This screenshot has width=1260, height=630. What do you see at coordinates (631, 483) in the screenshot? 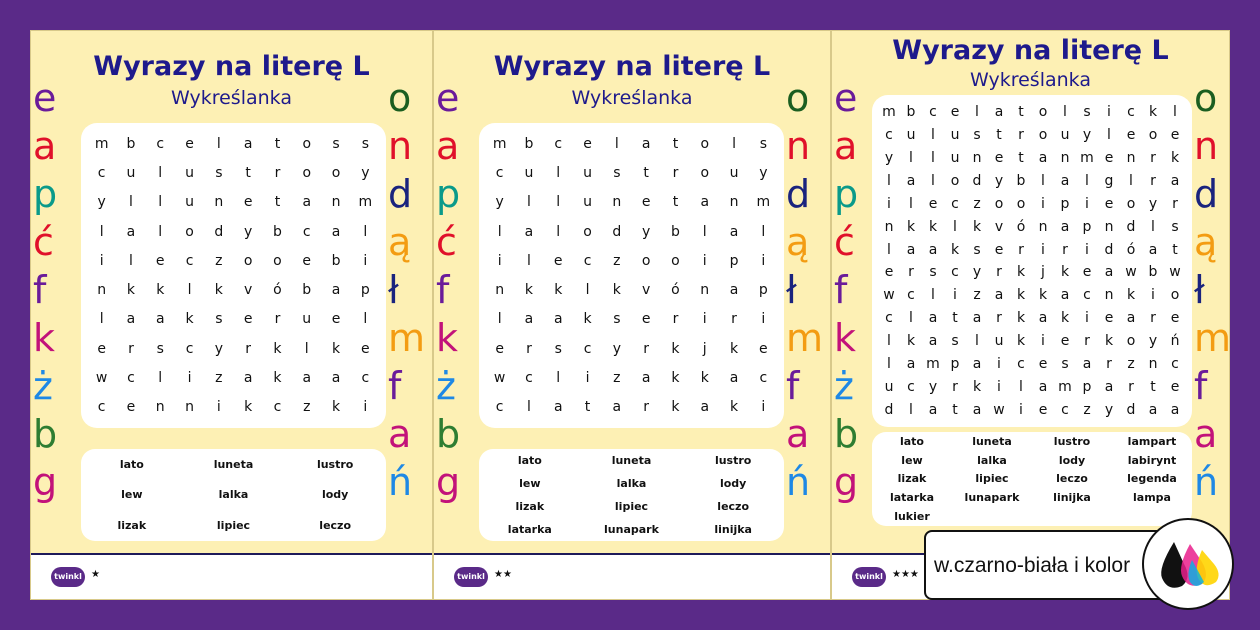
I see `word-item: lalka` at bounding box center [631, 483].